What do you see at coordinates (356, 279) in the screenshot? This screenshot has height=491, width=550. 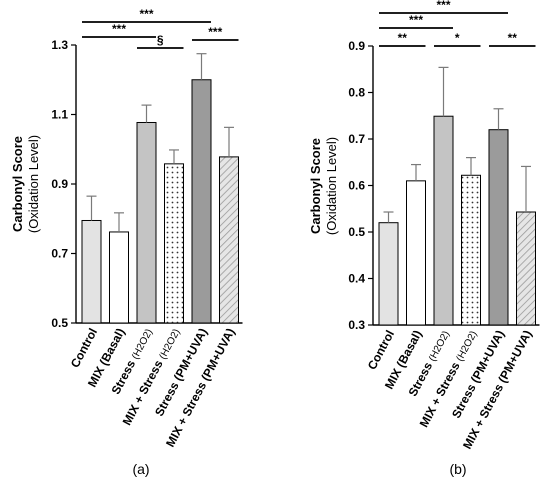 I see `y-tick-label: 0.4` at bounding box center [356, 279].